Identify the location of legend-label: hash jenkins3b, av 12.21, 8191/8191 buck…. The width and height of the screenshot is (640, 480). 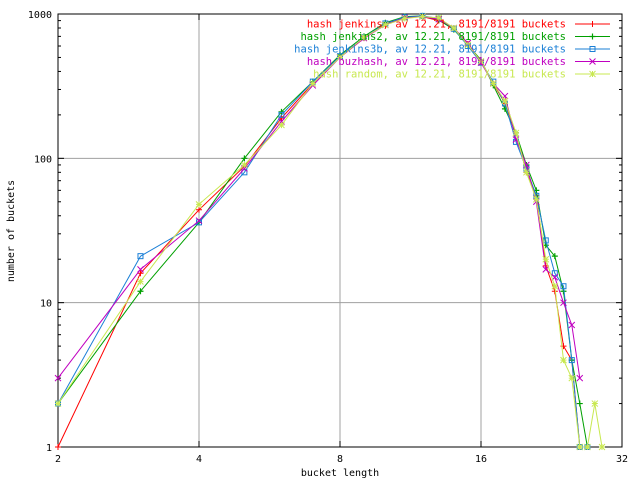
(430, 50).